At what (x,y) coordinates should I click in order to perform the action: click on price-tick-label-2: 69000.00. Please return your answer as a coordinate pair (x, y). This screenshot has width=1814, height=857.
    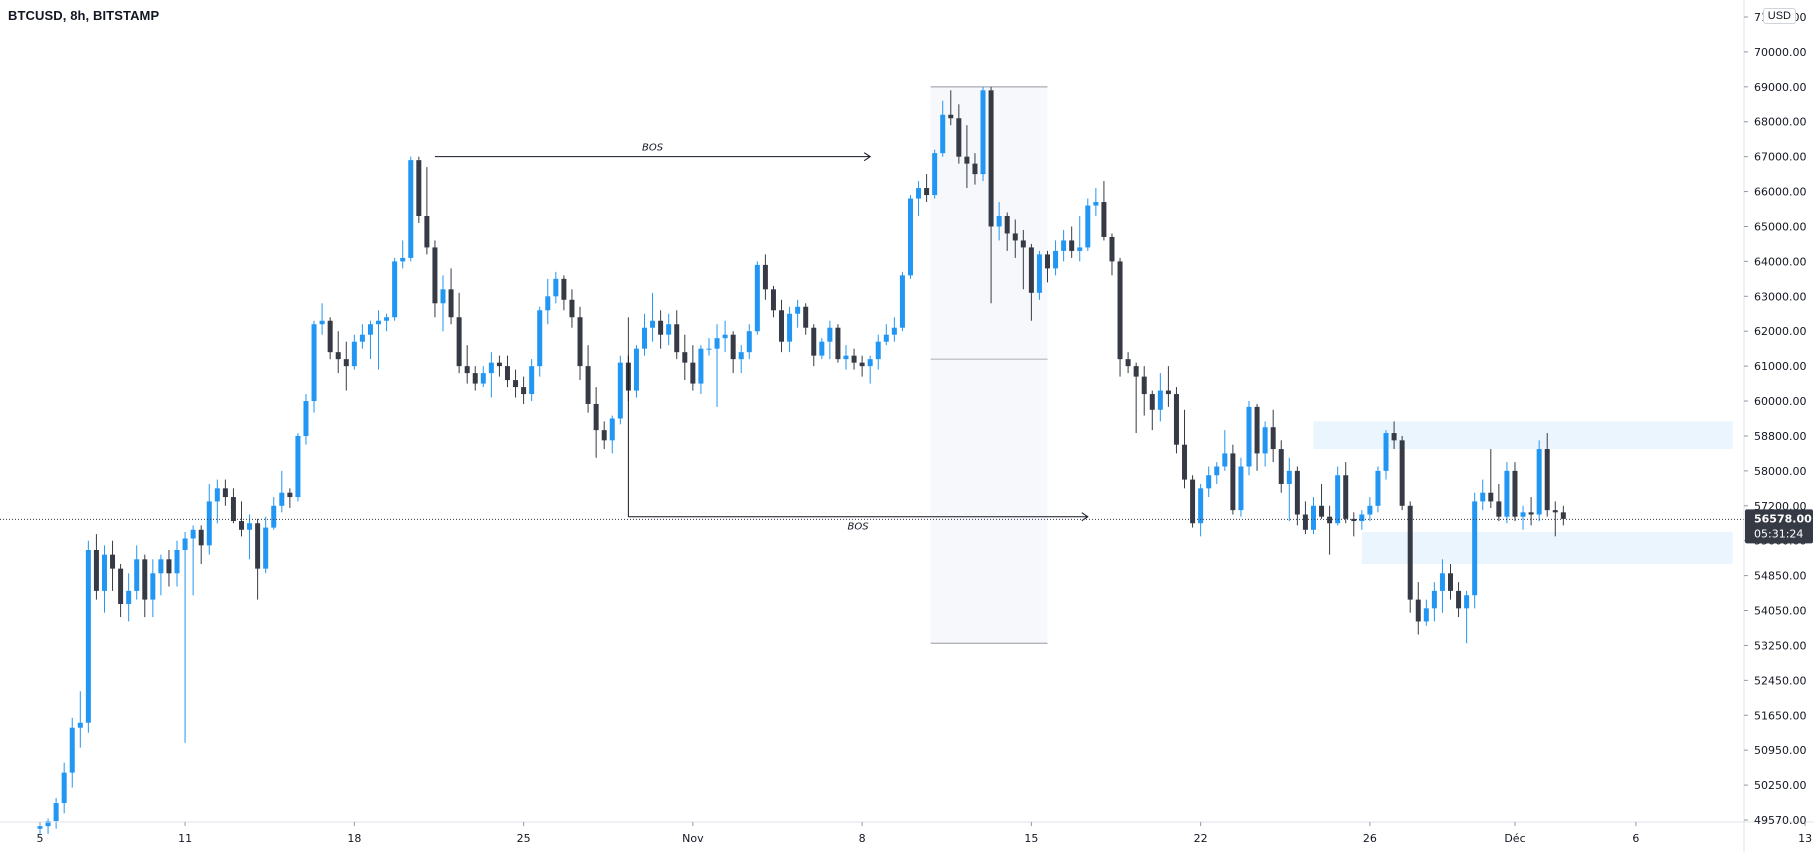
    Looking at the image, I should click on (1780, 87).